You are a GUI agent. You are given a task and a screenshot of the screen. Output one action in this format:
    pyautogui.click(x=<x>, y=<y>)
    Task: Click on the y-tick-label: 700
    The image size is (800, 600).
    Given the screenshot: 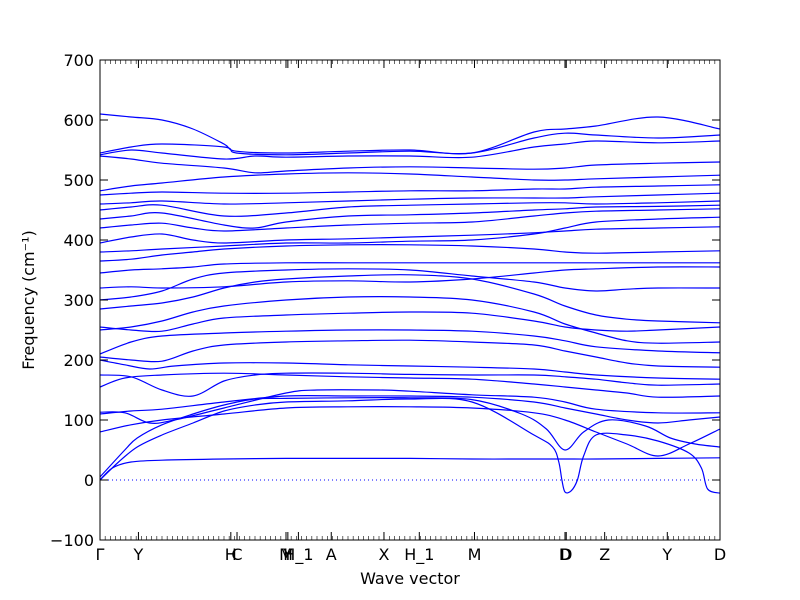 What is the action you would take?
    pyautogui.click(x=78, y=60)
    